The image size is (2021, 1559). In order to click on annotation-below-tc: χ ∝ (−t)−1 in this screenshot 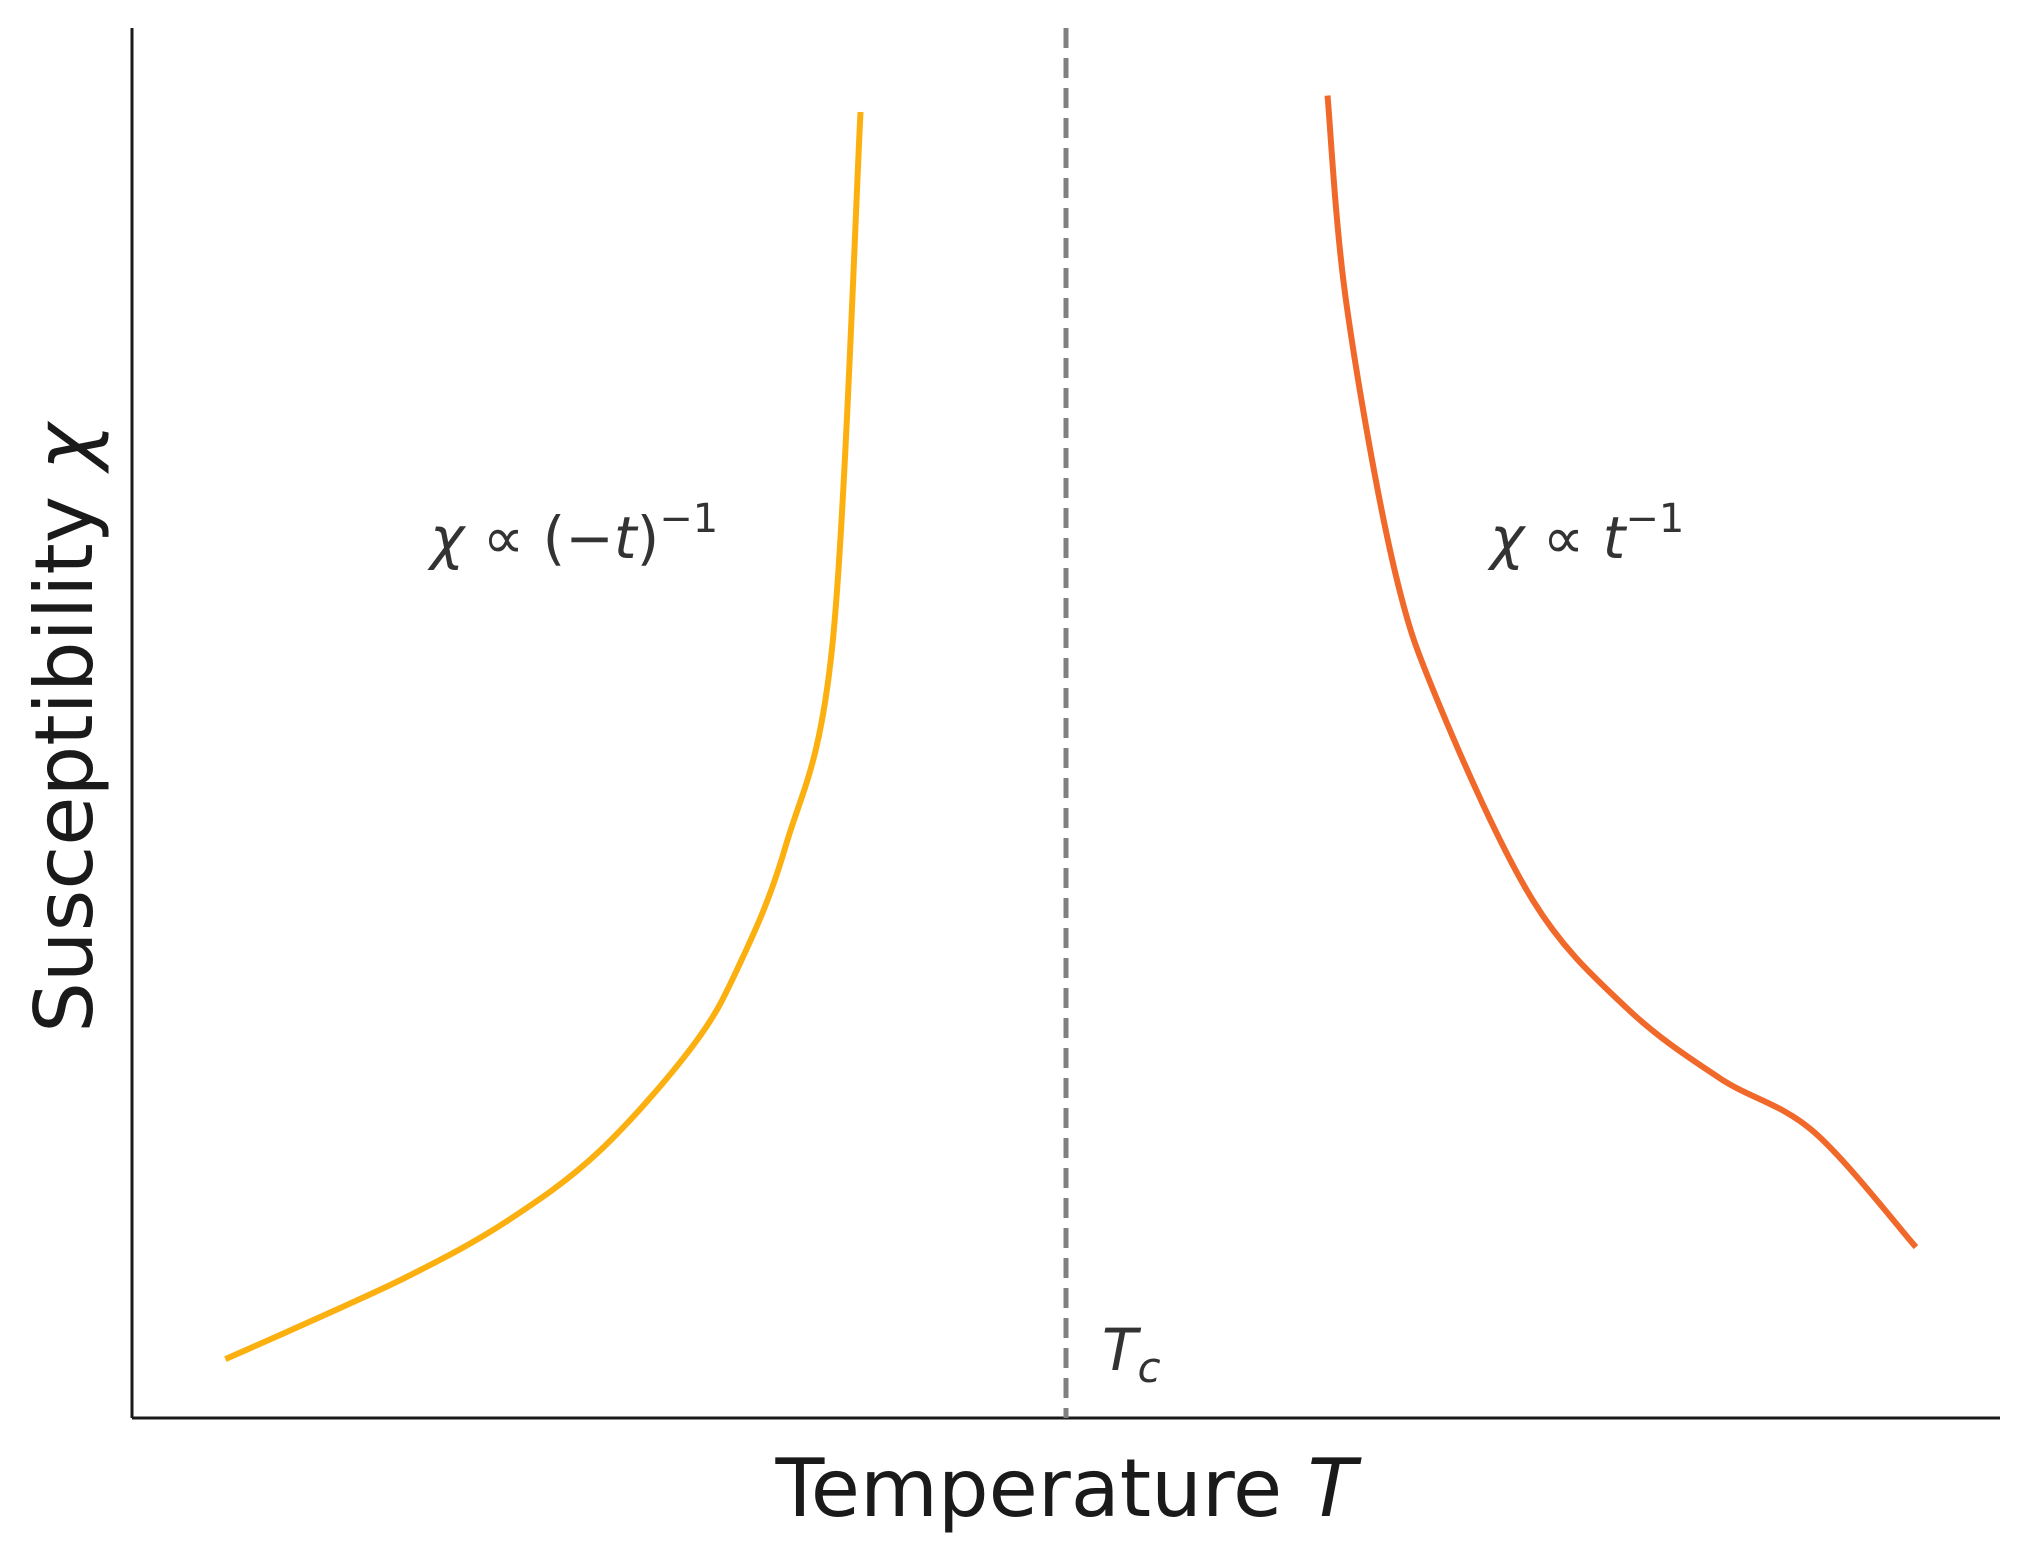, I will do `click(572, 534)`.